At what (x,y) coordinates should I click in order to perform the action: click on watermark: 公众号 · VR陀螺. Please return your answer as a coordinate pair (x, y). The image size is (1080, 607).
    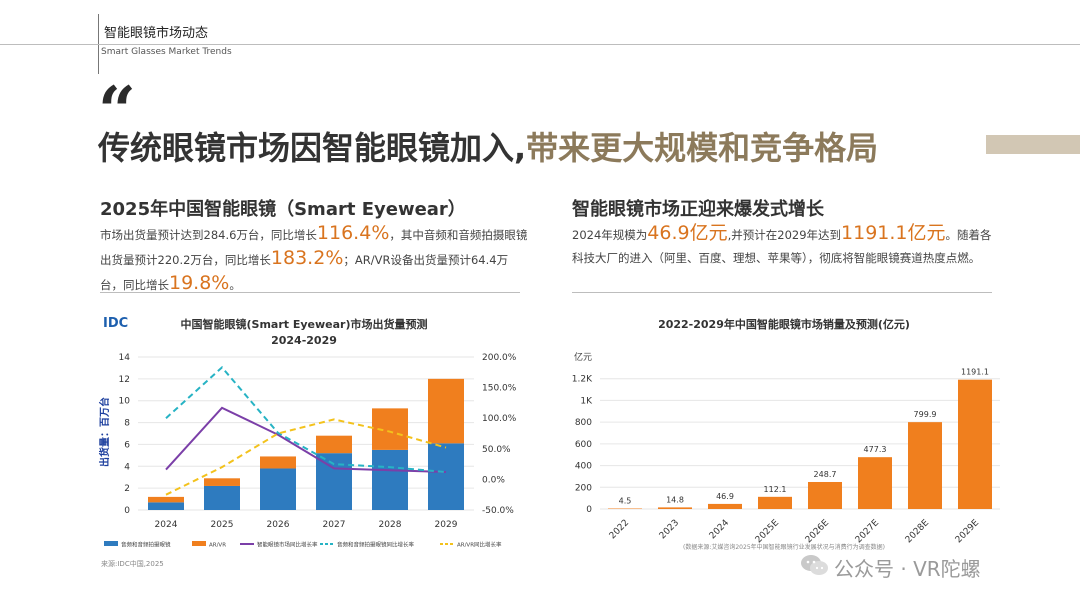
    Looking at the image, I should click on (907, 569).